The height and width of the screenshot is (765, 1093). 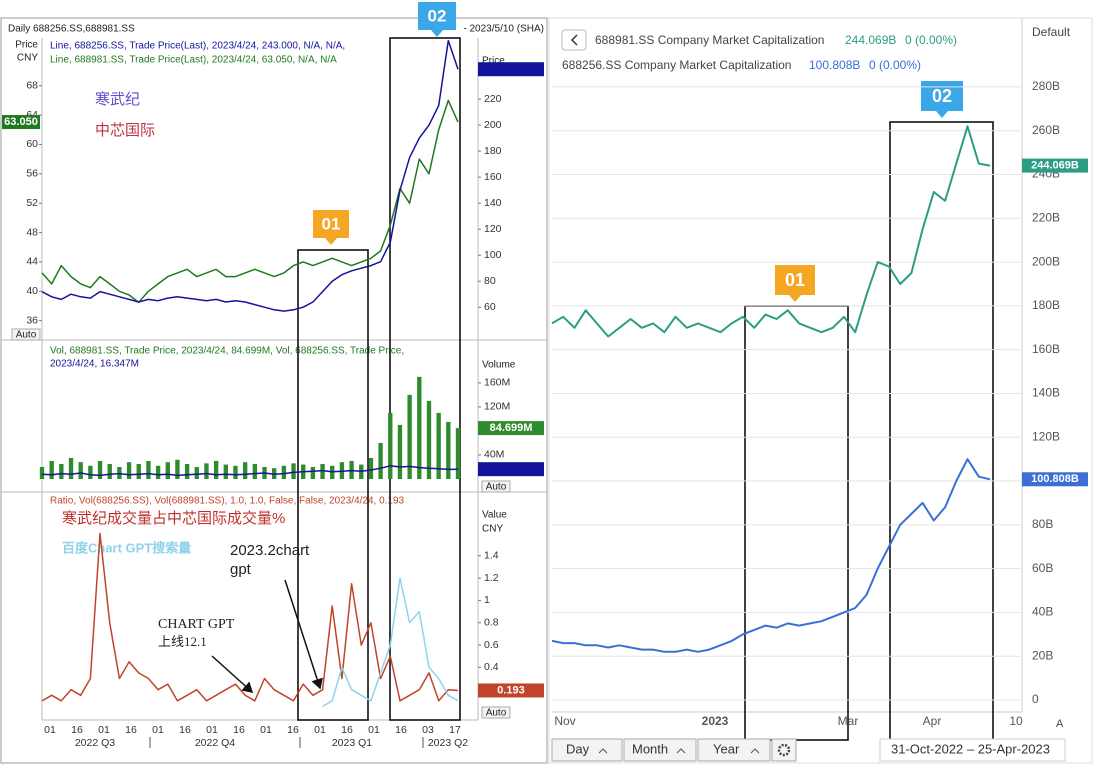 I want to click on y-tick-label: 40M, so click(x=494, y=455).